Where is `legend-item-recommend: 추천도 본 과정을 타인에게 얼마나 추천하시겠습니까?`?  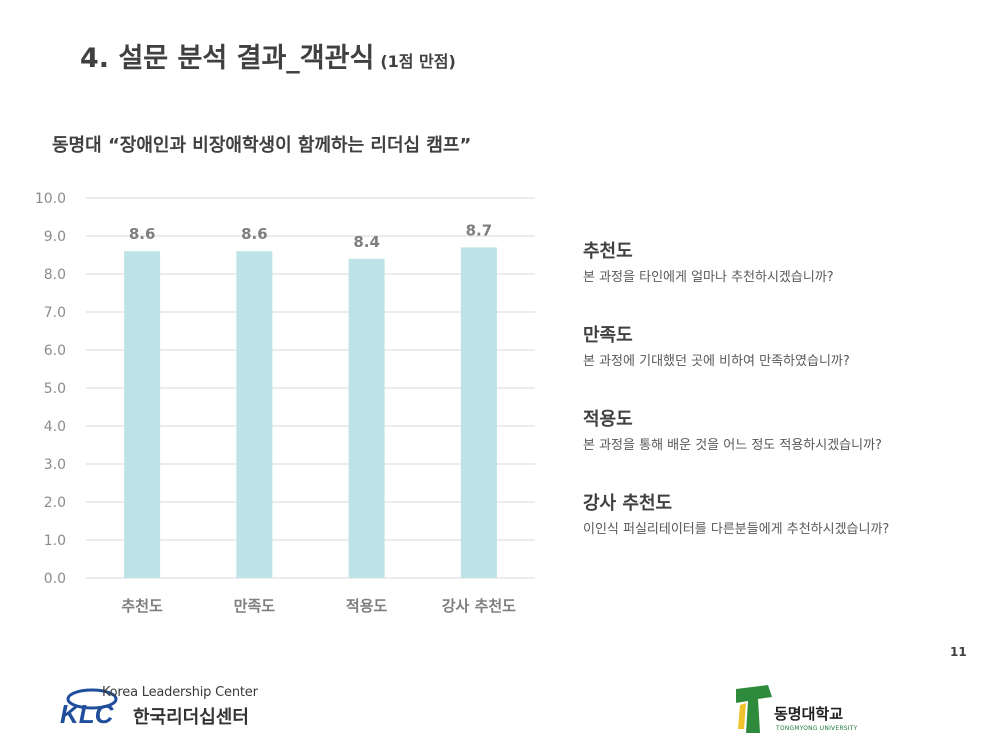 legend-item-recommend: 추천도 본 과정을 타인에게 얼마나 추천하시겠습니까? is located at coordinates (785, 282).